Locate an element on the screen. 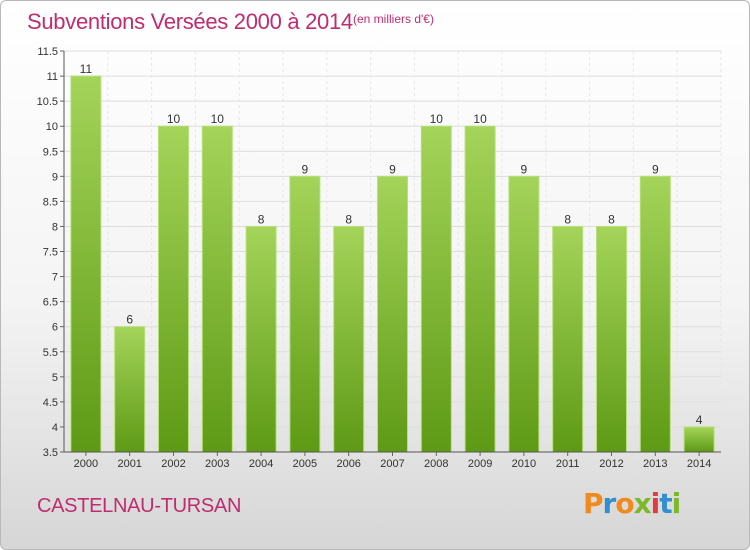  bar-2003 is located at coordinates (217, 289).